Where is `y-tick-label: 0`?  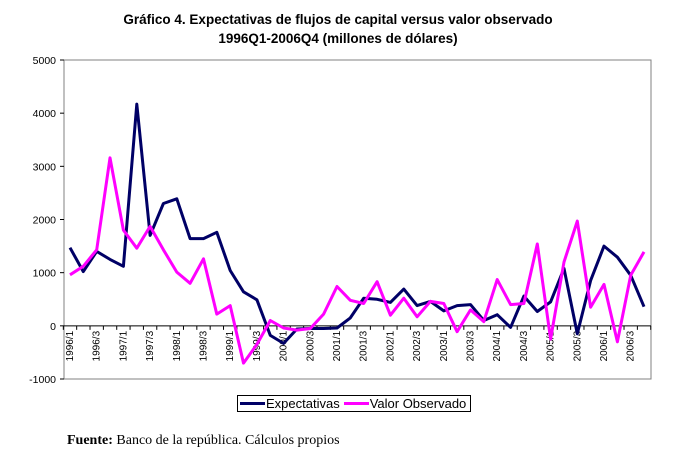
y-tick-label: 0 is located at coordinates (53, 327).